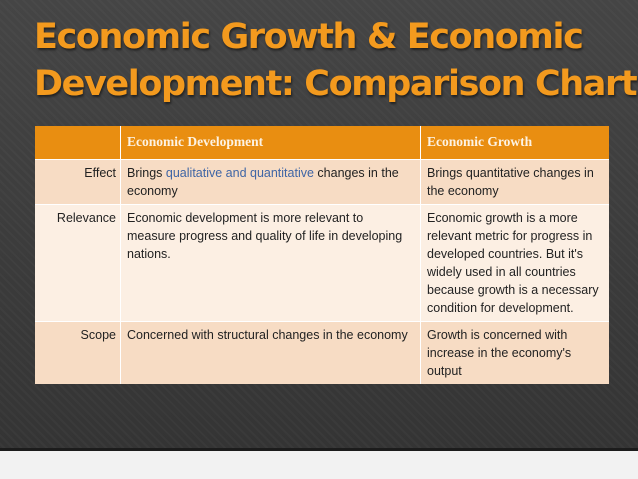 Image resolution: width=638 pixels, height=479 pixels. What do you see at coordinates (78, 263) in the screenshot?
I see `row-label-relevance: Relevance` at bounding box center [78, 263].